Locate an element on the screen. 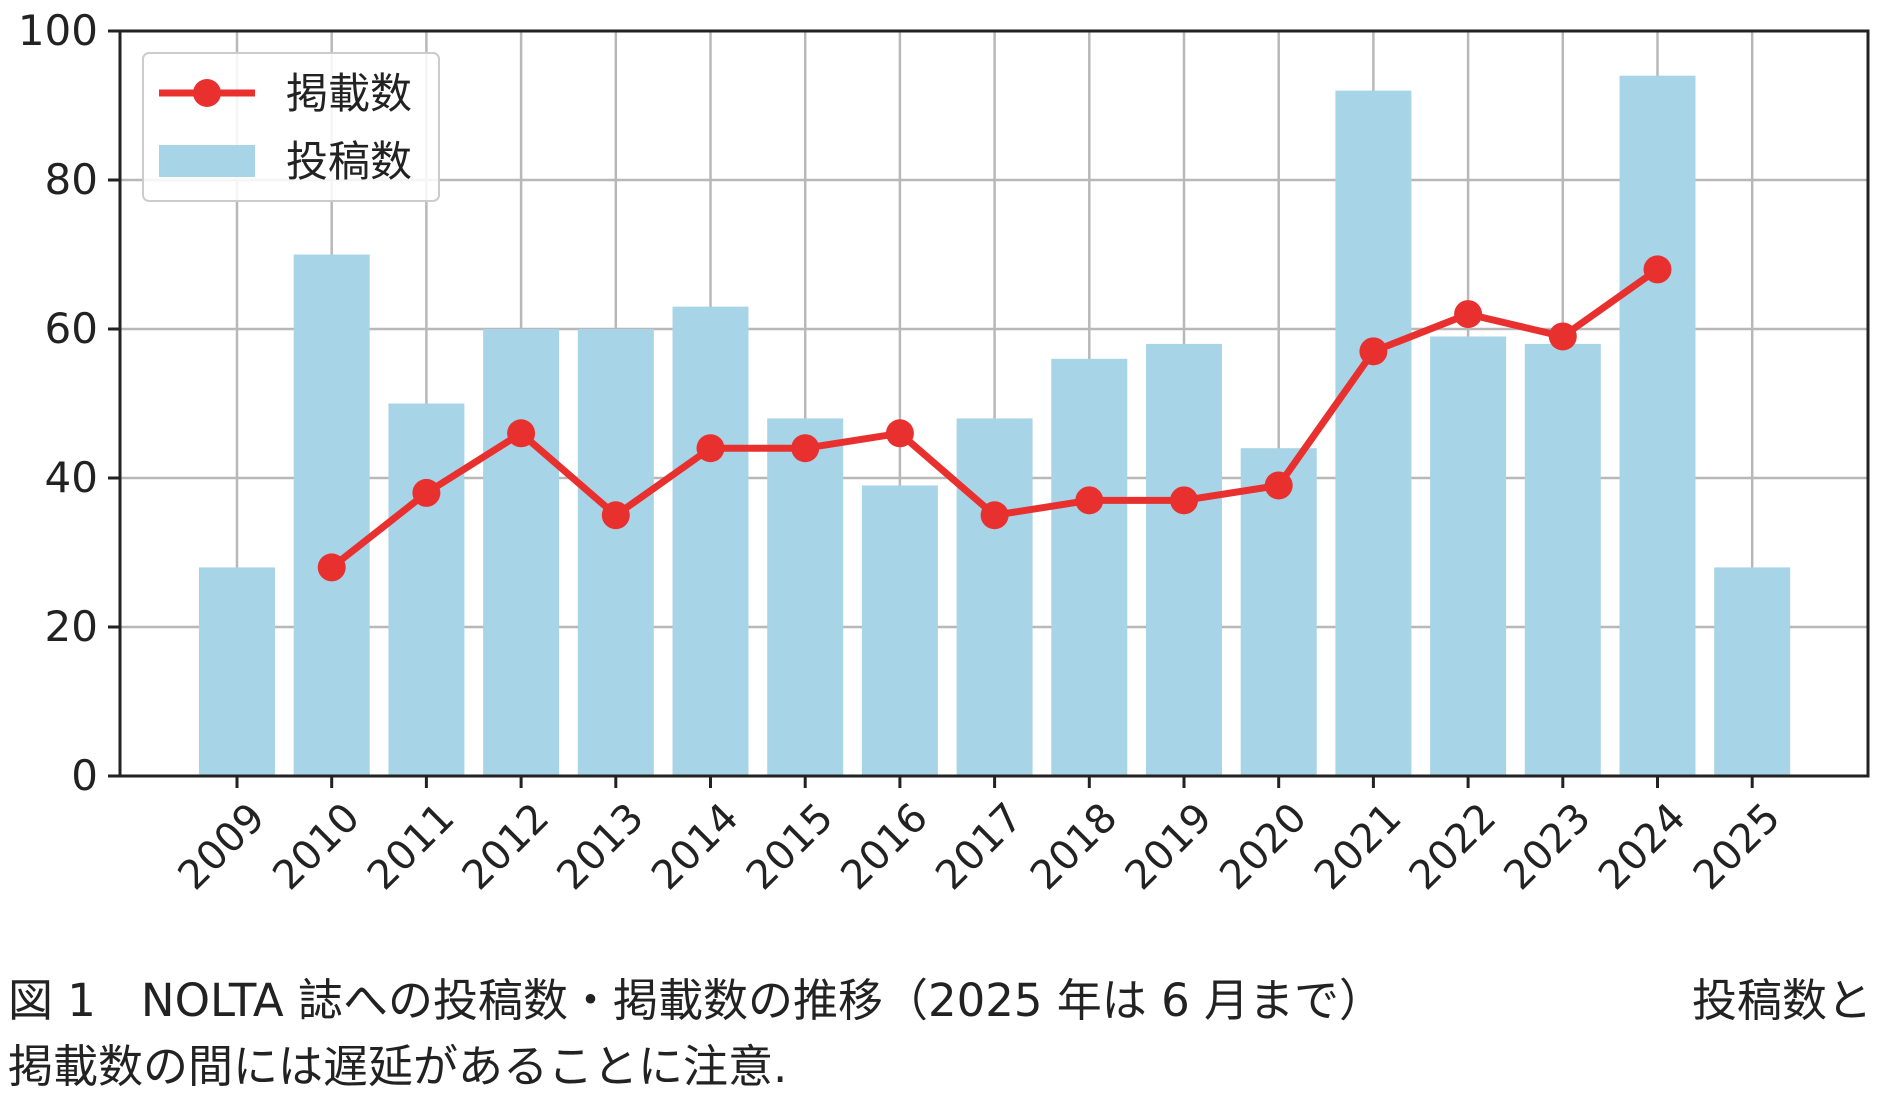 This screenshot has height=1100, width=1880. legend-label: 投稿数 is located at coordinates (349, 161).